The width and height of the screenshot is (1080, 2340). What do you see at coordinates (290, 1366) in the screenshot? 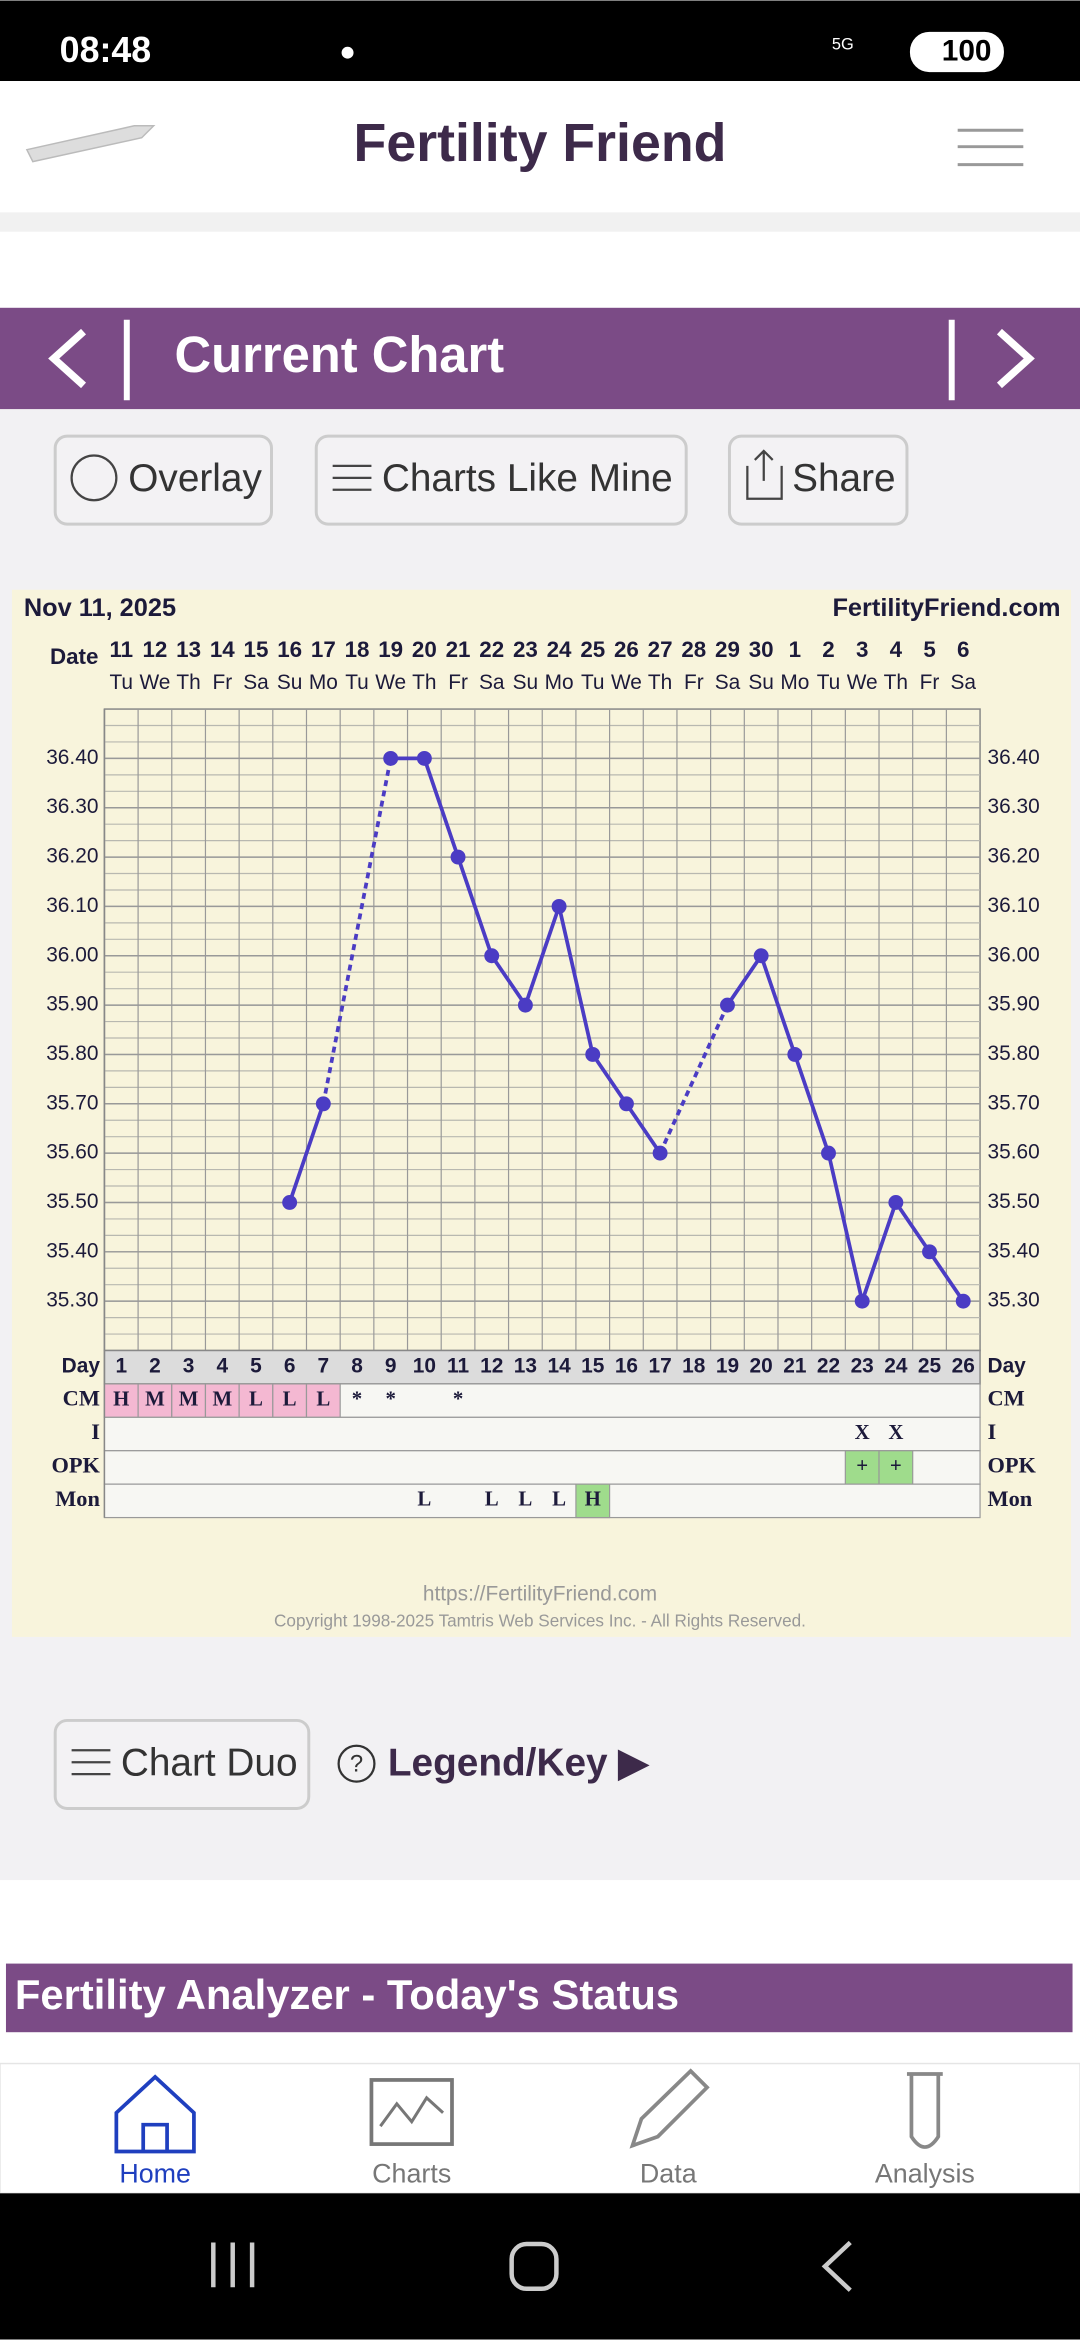
I see `x-tick-label: 6` at bounding box center [290, 1366].